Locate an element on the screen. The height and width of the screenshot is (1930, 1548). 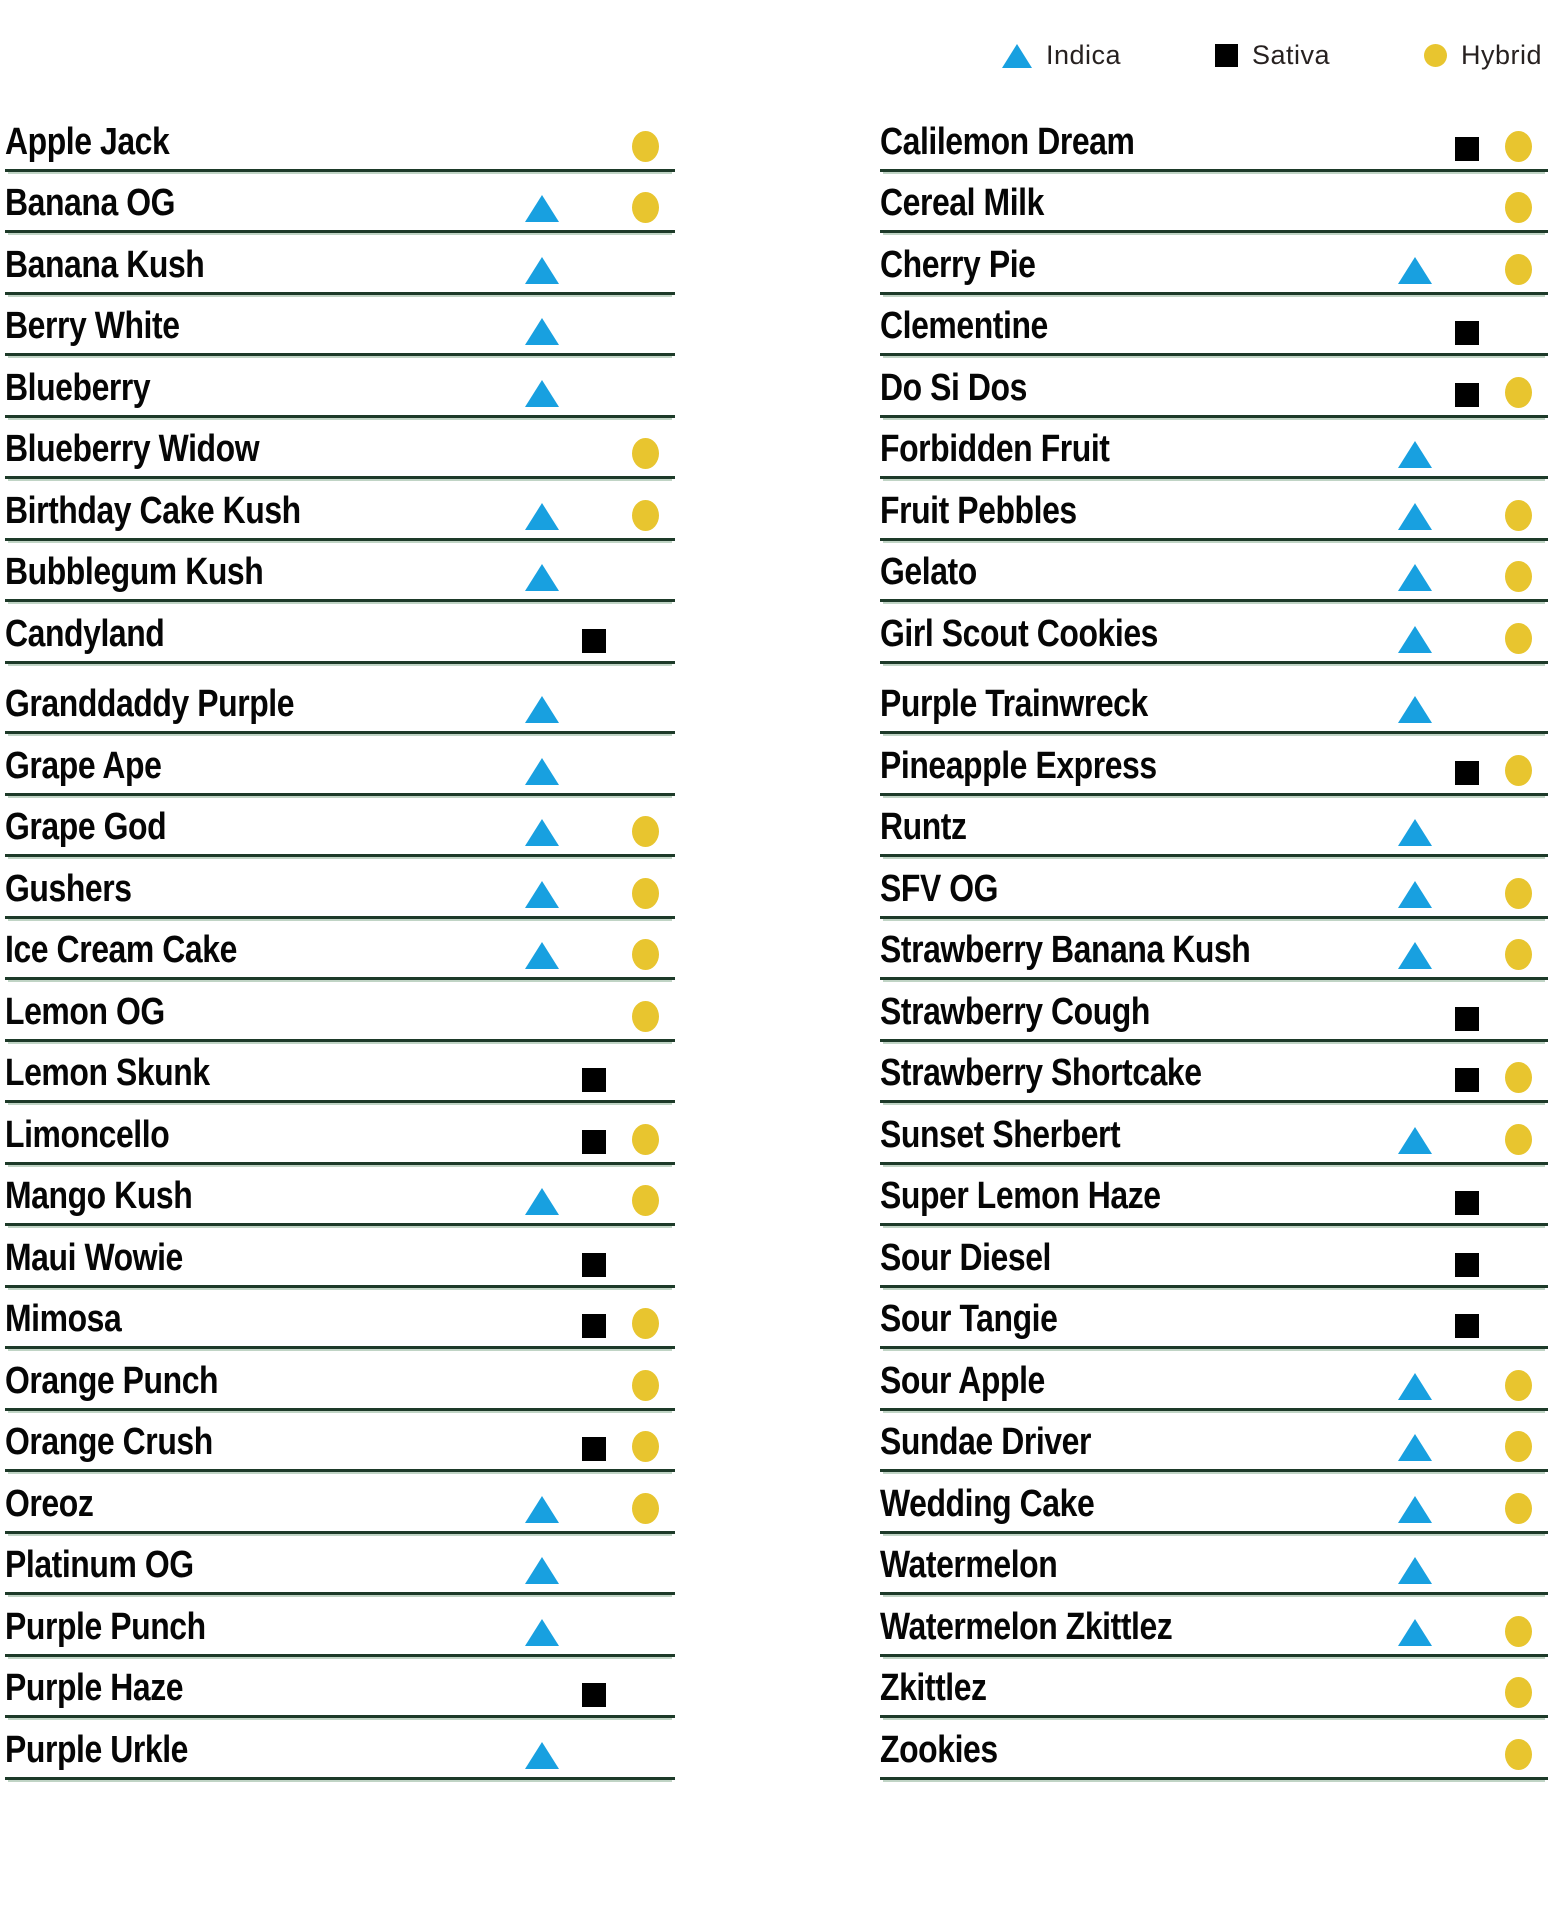
strain-name: Clementine is located at coordinates (964, 326).